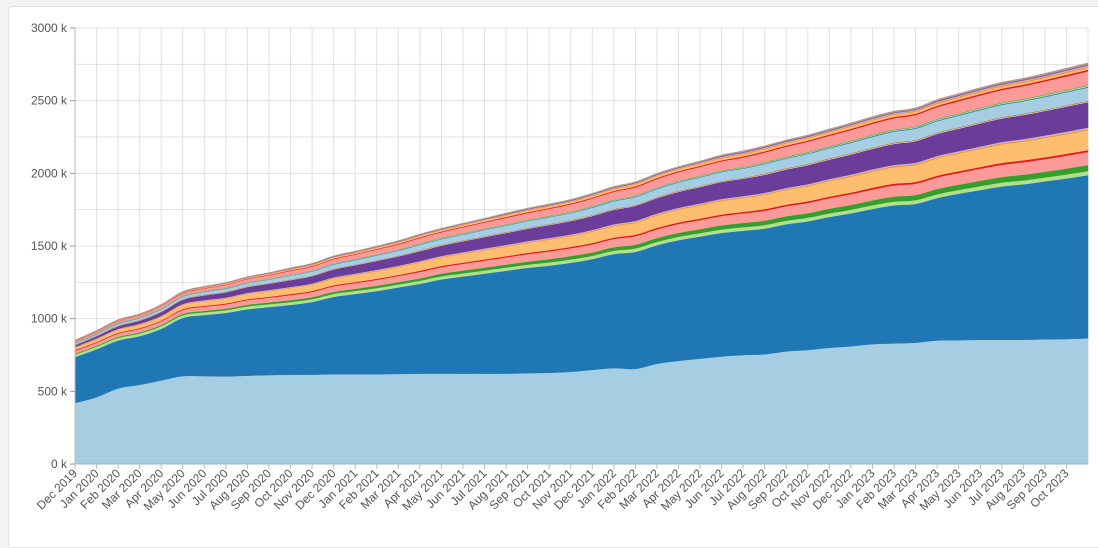 This screenshot has height=548, width=1098. What do you see at coordinates (49, 173) in the screenshot?
I see `y-tick-label: 2000 k` at bounding box center [49, 173].